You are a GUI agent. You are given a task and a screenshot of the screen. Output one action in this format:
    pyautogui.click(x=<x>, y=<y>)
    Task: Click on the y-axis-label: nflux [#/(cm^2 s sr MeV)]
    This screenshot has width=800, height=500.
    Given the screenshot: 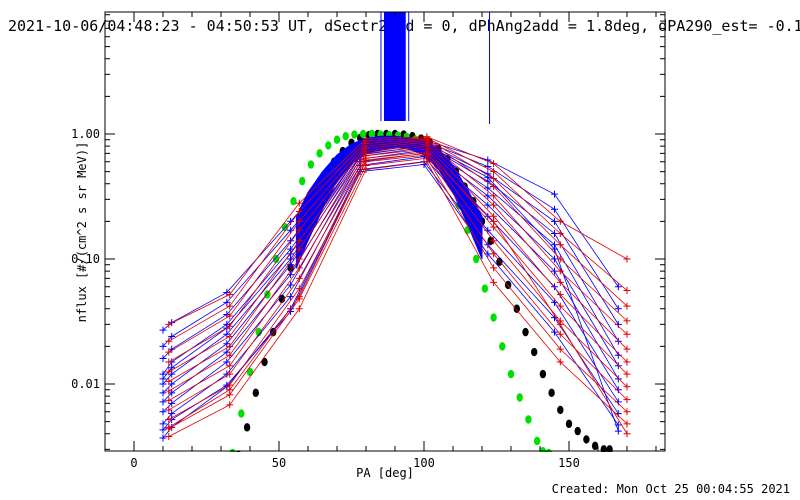 What is the action you would take?
    pyautogui.click(x=82, y=232)
    